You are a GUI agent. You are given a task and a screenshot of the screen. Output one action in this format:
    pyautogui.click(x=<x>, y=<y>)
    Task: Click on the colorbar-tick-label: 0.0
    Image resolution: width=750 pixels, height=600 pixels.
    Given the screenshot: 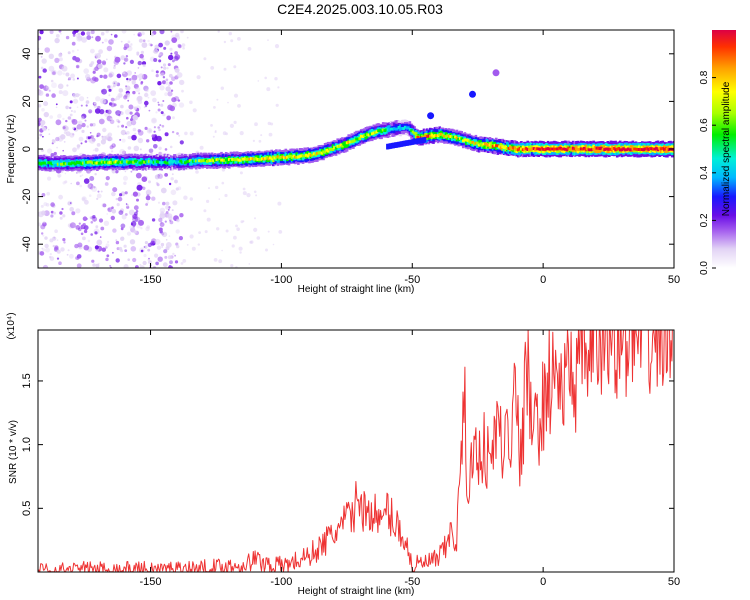 What is the action you would take?
    pyautogui.click(x=704, y=268)
    